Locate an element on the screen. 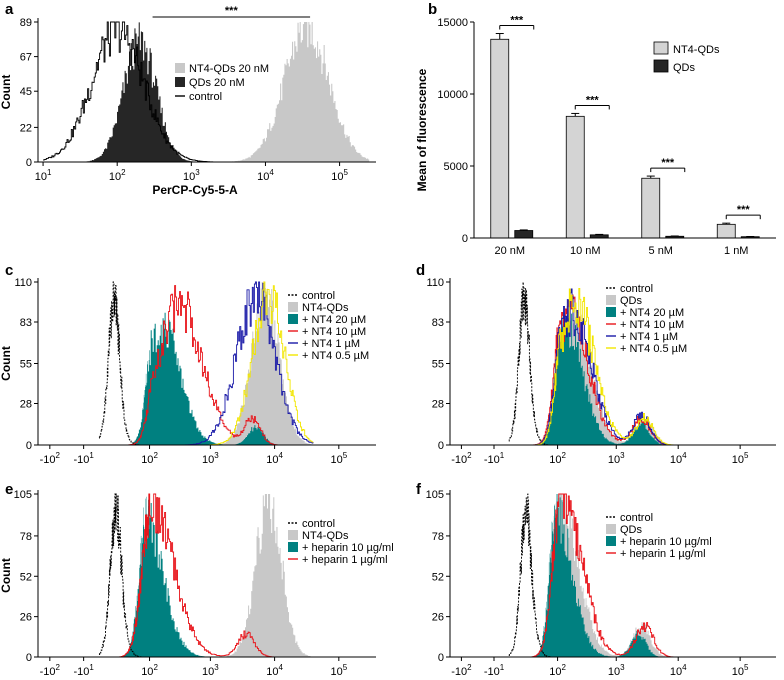  x-axis-title: PerCP-Cy5-5-A is located at coordinates (195, 190).